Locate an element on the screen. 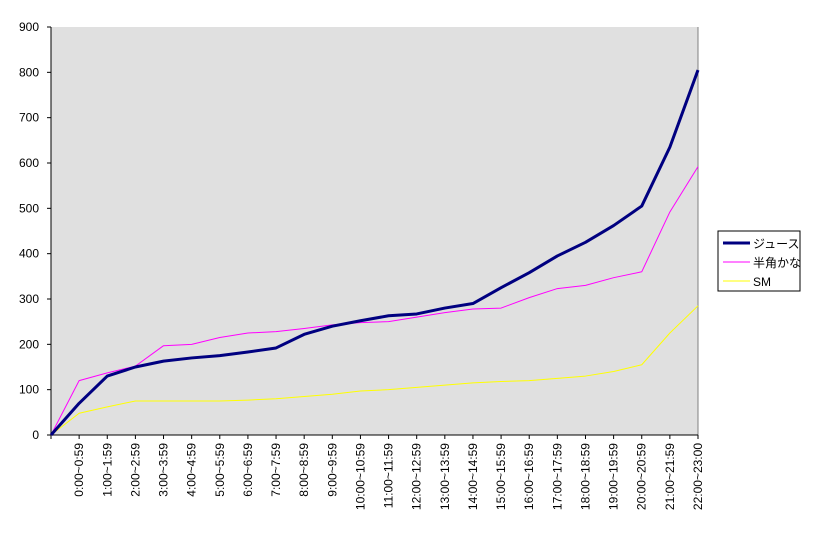 The height and width of the screenshot is (544, 824). x-tick-label: 5:00~5:59 is located at coordinates (220, 470).